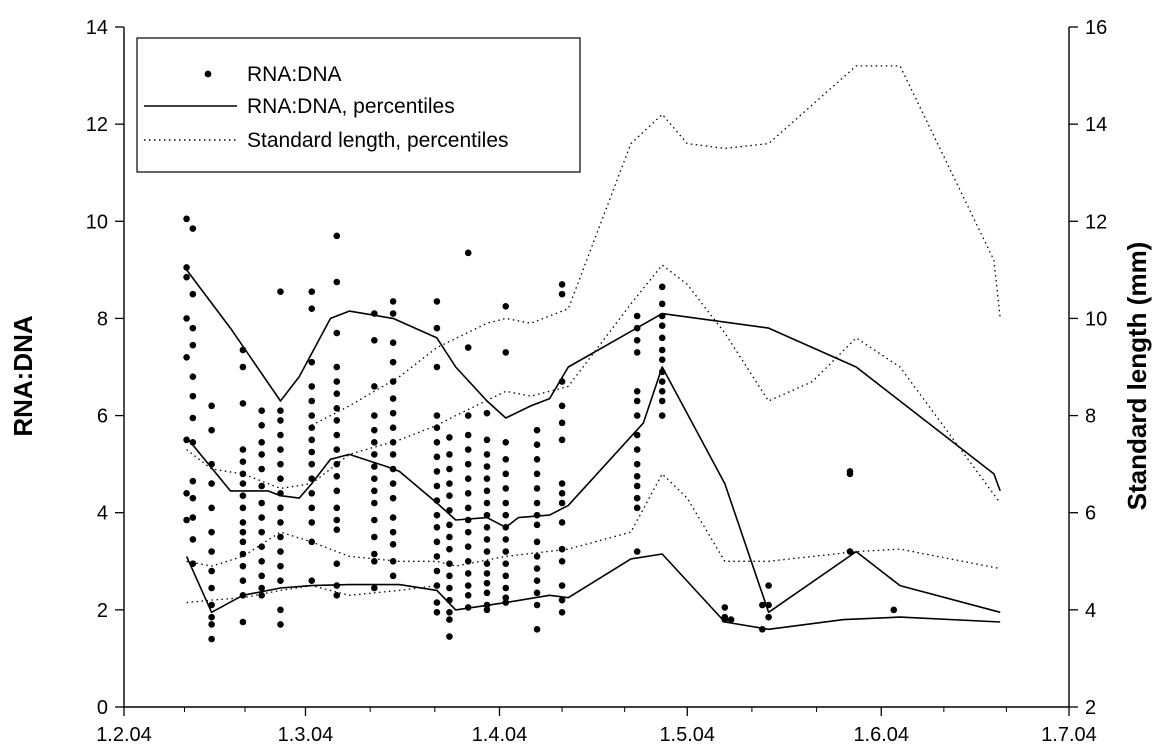 Image resolution: width=1159 pixels, height=756 pixels. Describe the element at coordinates (102, 708) in the screenshot. I see `y-tick-label: 0` at that location.